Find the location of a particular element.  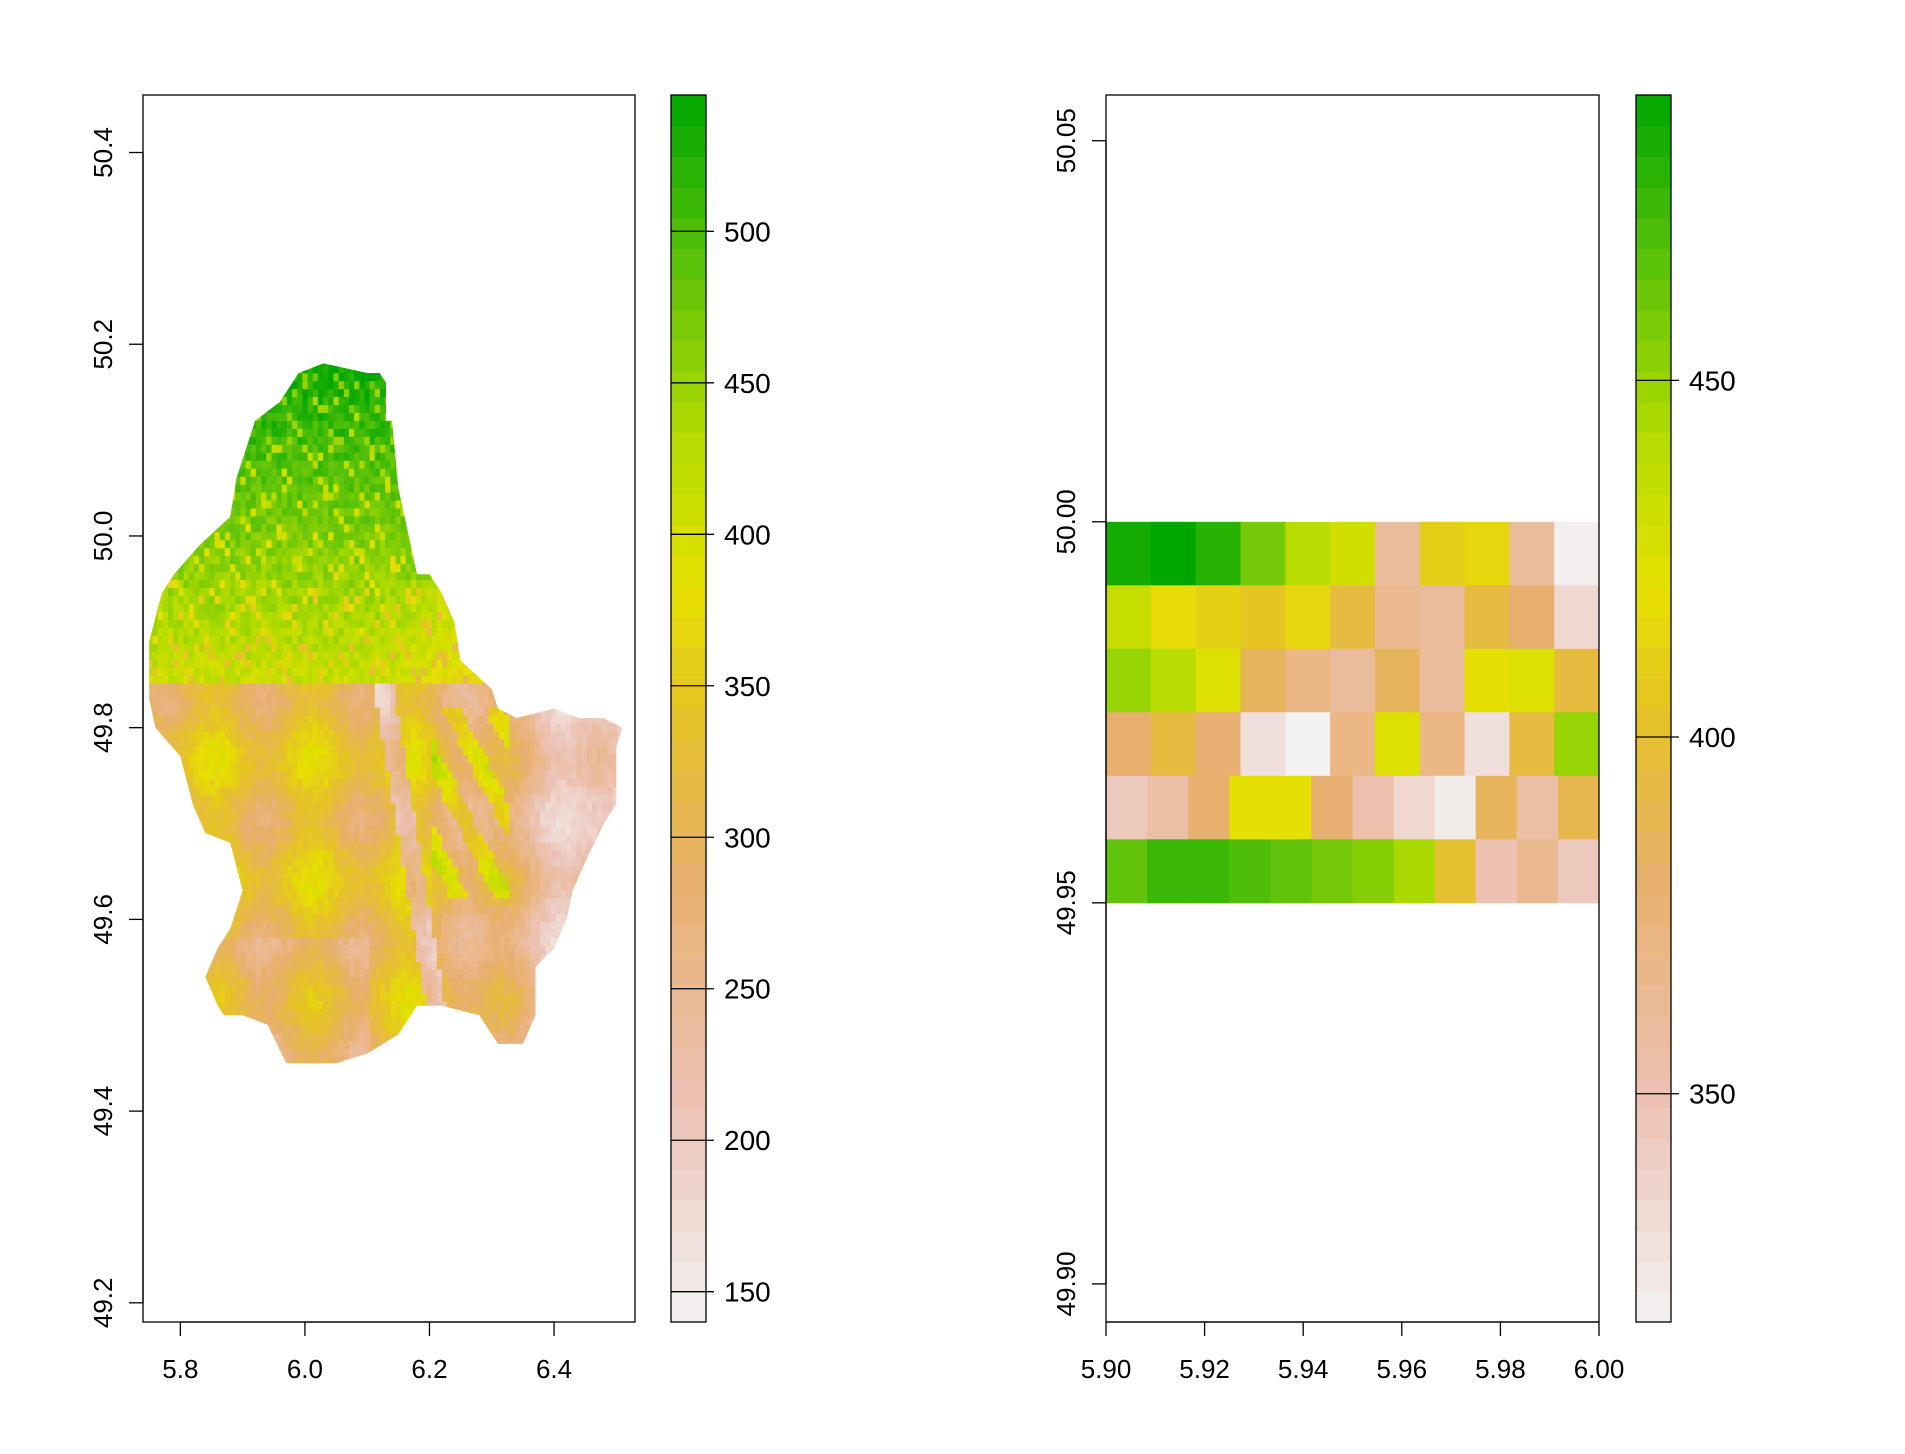

y-tick-label: 50.0 is located at coordinates (103, 536).